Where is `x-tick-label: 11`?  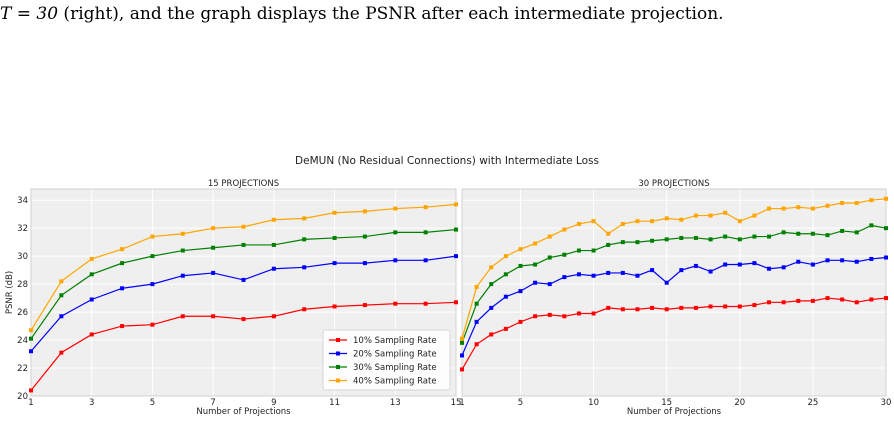
x-tick-label: 11 is located at coordinates (334, 403).